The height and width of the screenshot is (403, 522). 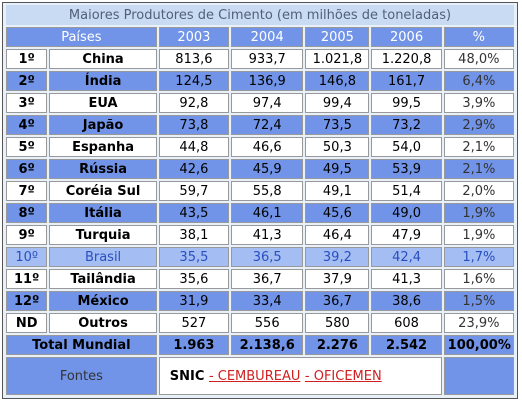 I want to click on value-cell: 42,4, so click(x=406, y=257).